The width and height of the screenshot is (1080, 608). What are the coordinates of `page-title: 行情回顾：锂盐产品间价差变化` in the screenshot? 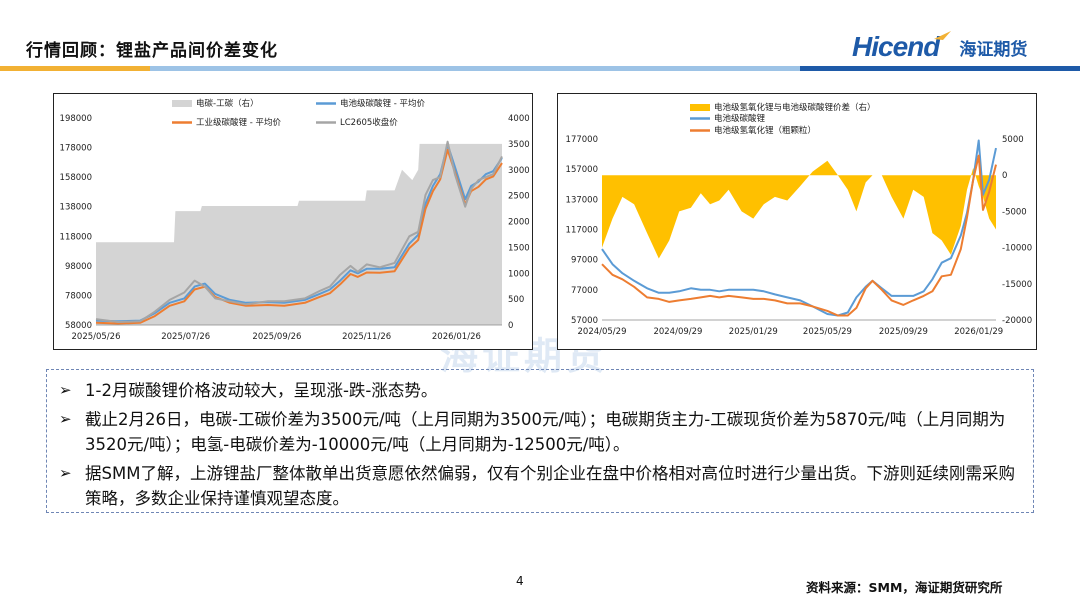 It's located at (152, 51).